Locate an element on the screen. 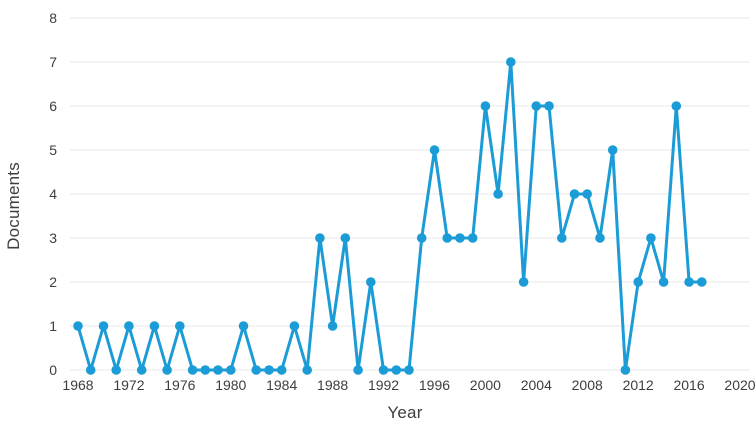 This screenshot has width=756, height=429. y-tick-label: 3 is located at coordinates (53, 238).